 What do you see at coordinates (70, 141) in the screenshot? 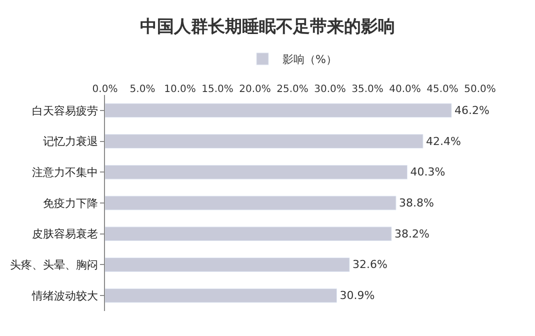
I see `y-tick-label: 记忆力衰退` at bounding box center [70, 141].